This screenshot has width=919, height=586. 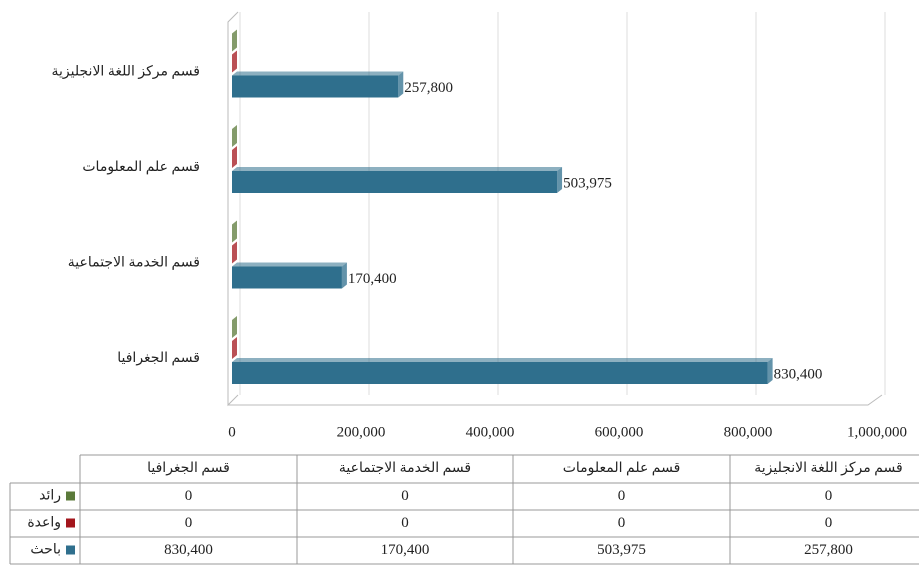 What do you see at coordinates (134, 263) in the screenshot?
I see `category-label: قسم الخدمة الاجتماعية` at bounding box center [134, 263].